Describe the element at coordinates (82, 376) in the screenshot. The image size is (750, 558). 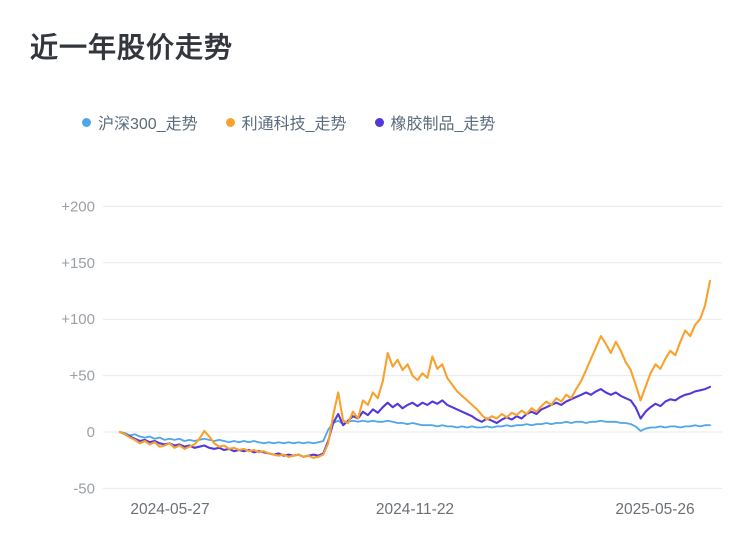
I see `svg-text: +50` at that location.